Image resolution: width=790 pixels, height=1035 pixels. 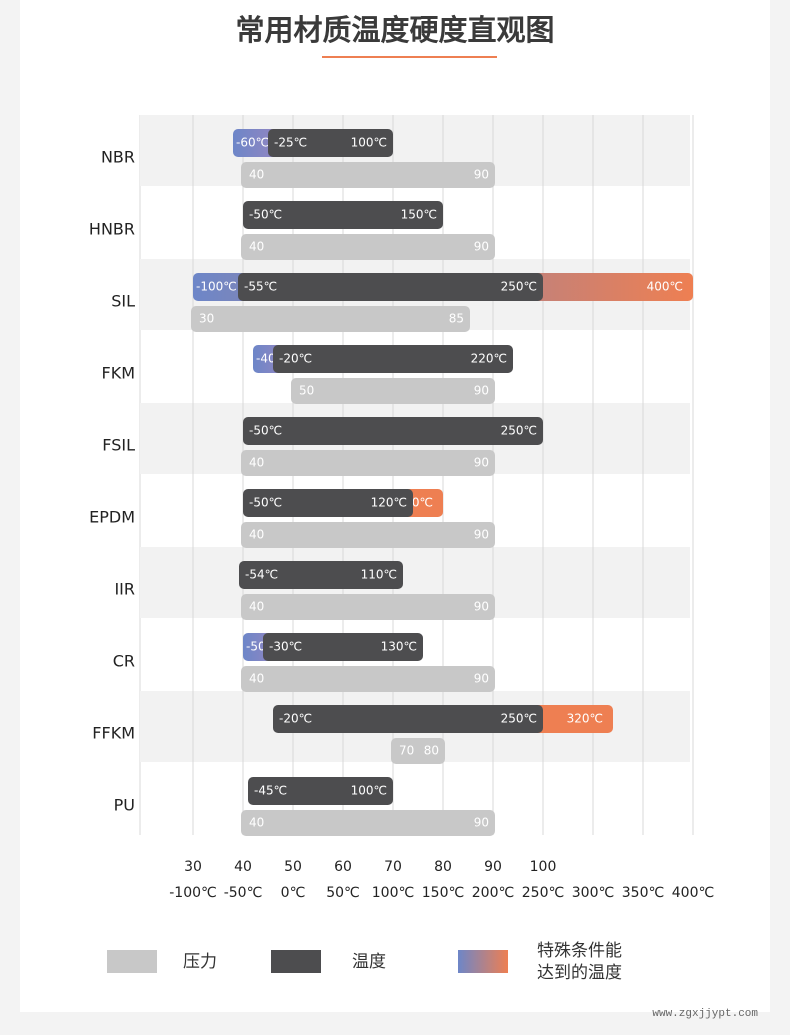 What do you see at coordinates (493, 893) in the screenshot?
I see `x2-tick-label: 200℃` at bounding box center [493, 893].